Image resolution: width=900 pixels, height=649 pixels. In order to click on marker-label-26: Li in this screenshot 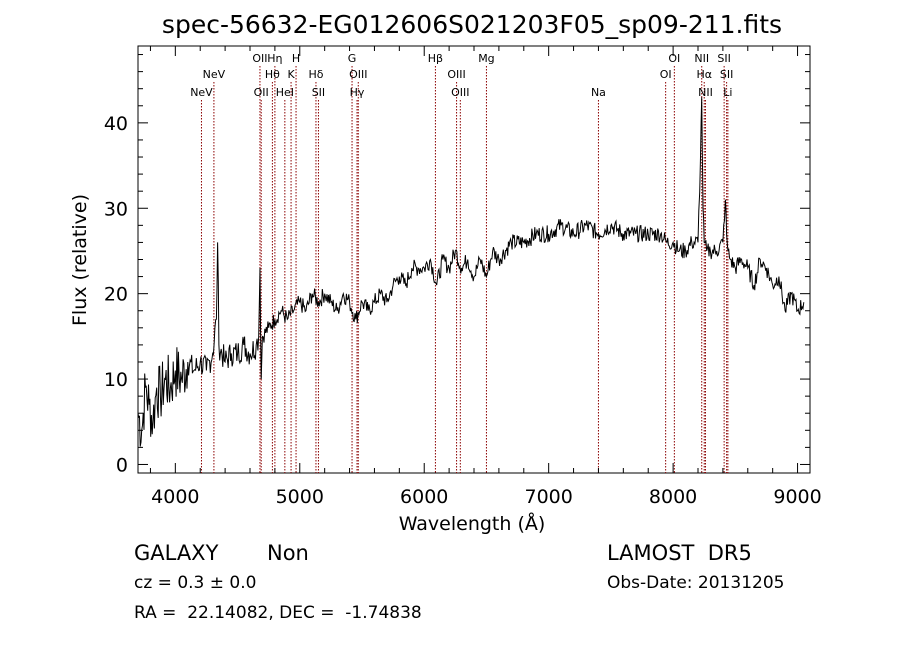, I will do `click(727, 92)`.